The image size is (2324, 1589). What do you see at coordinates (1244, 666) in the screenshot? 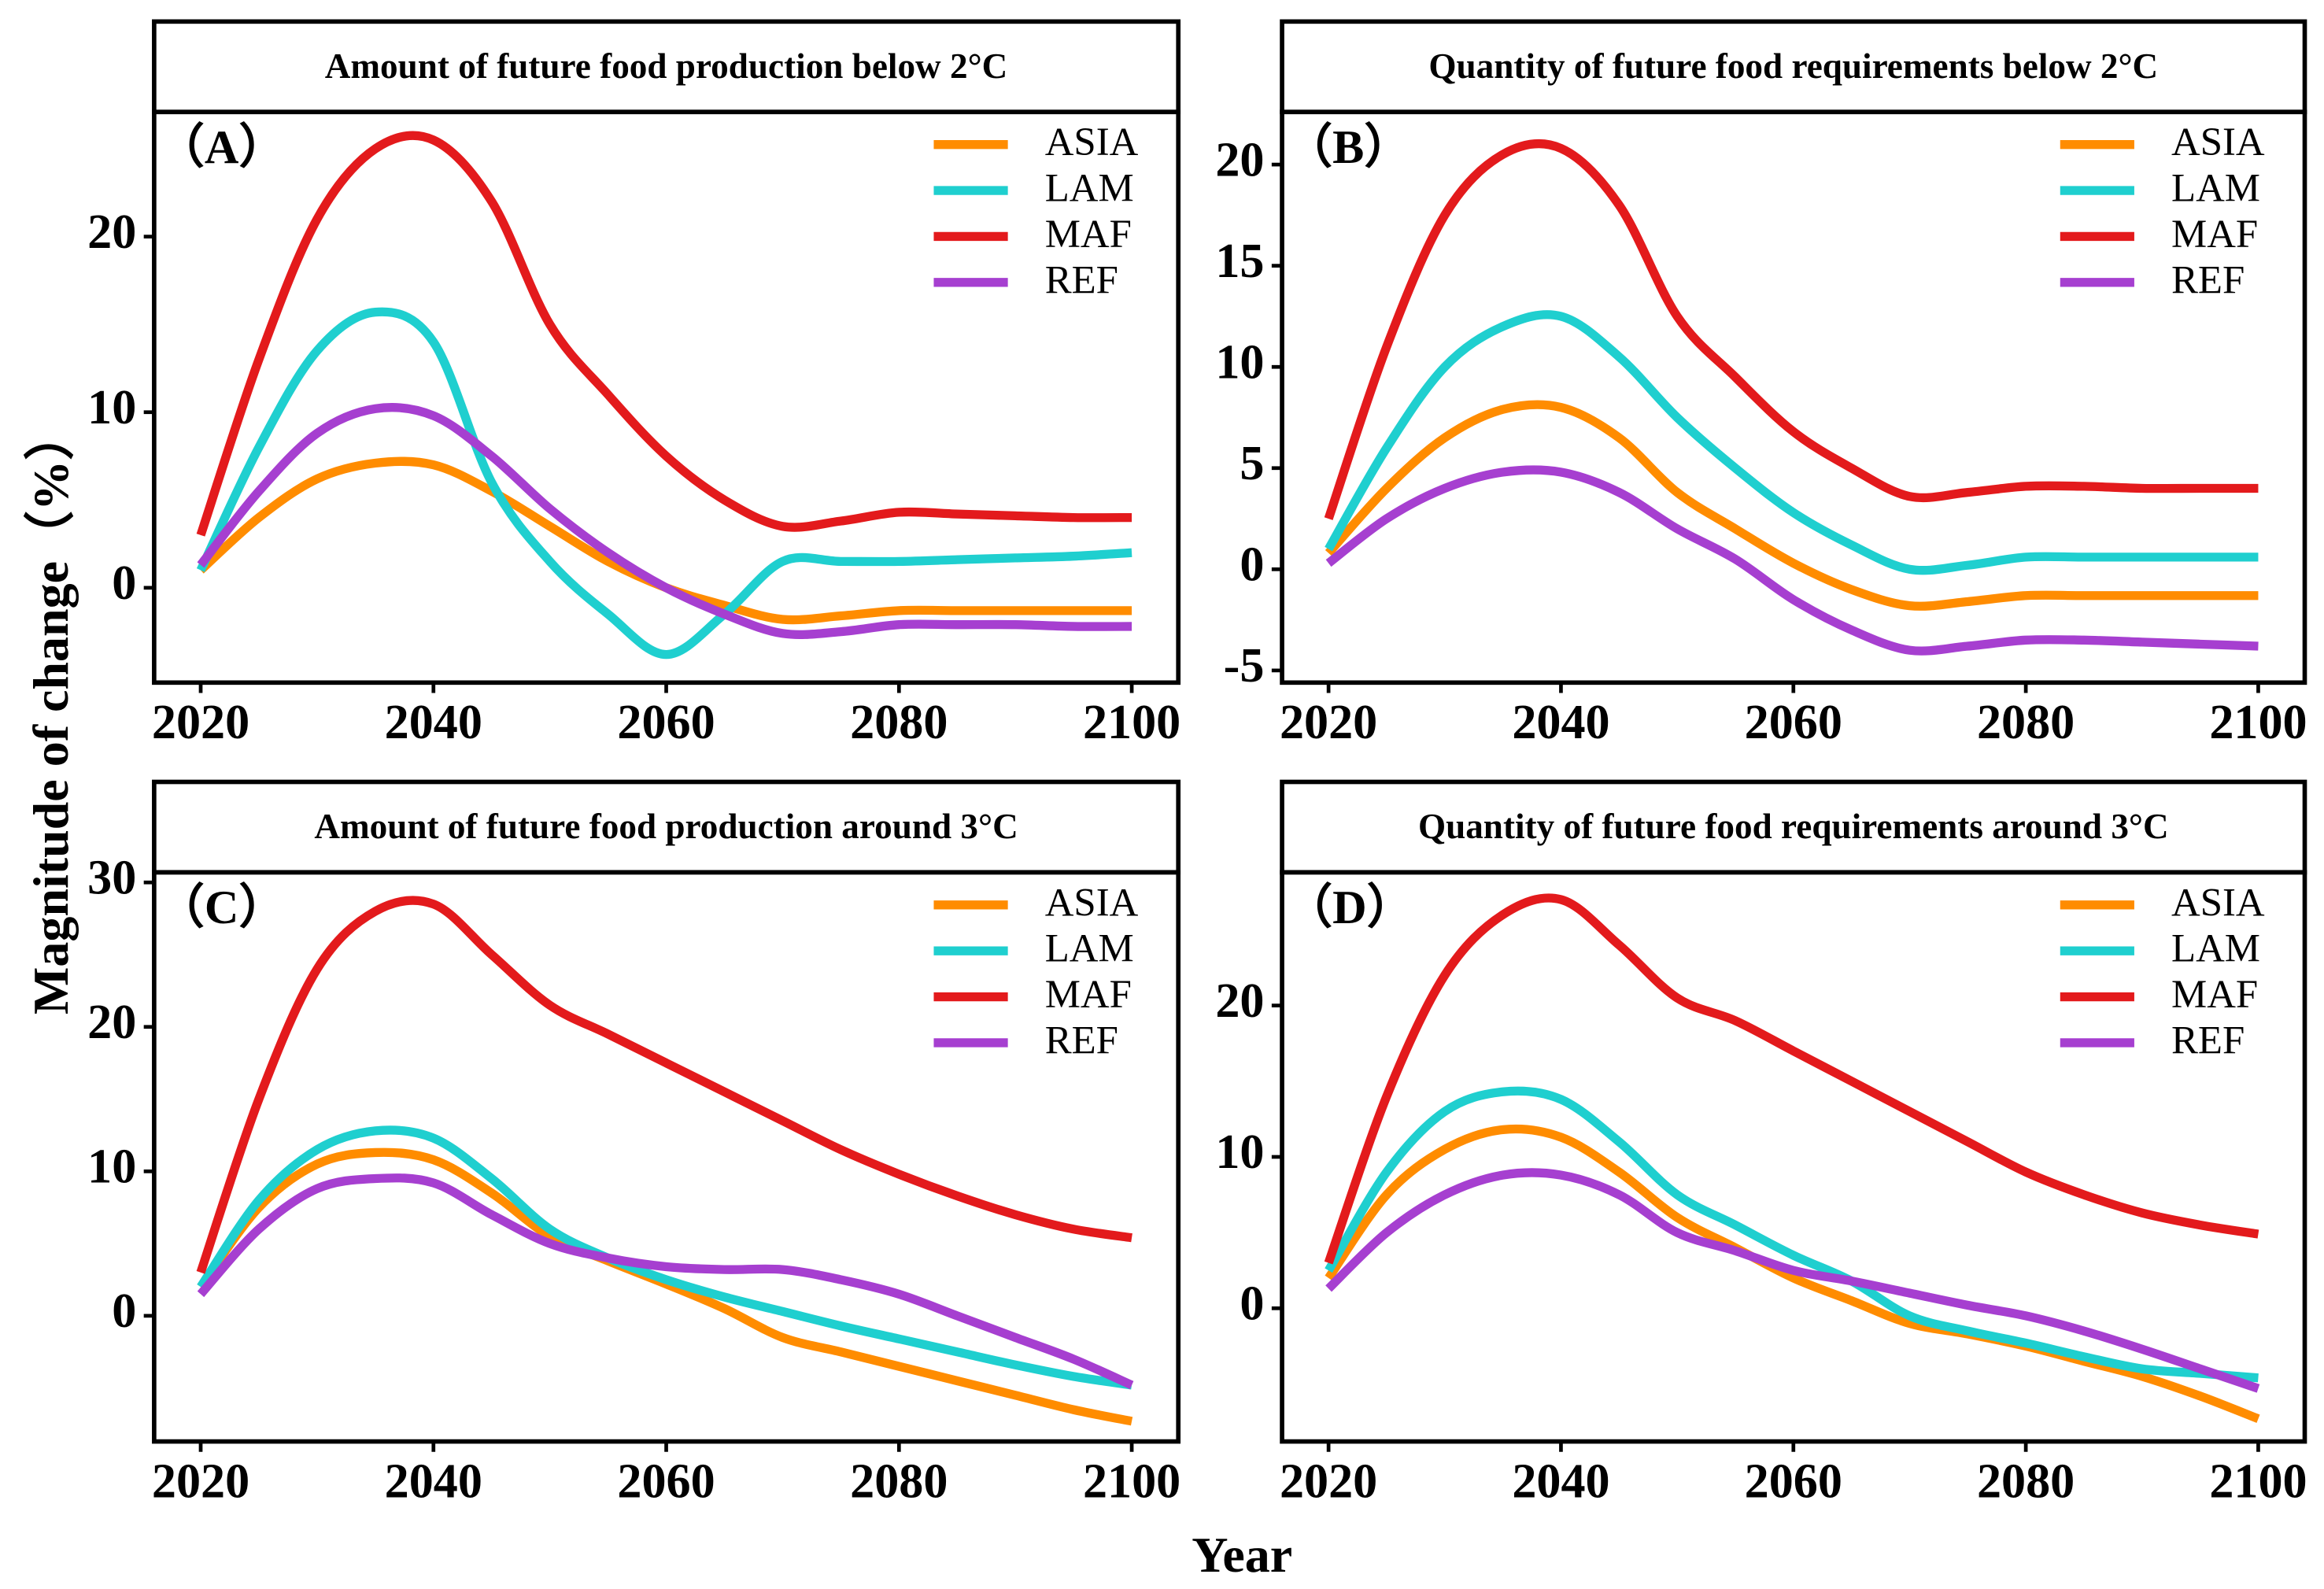
I see `y-tick-label: -5` at bounding box center [1244, 666].